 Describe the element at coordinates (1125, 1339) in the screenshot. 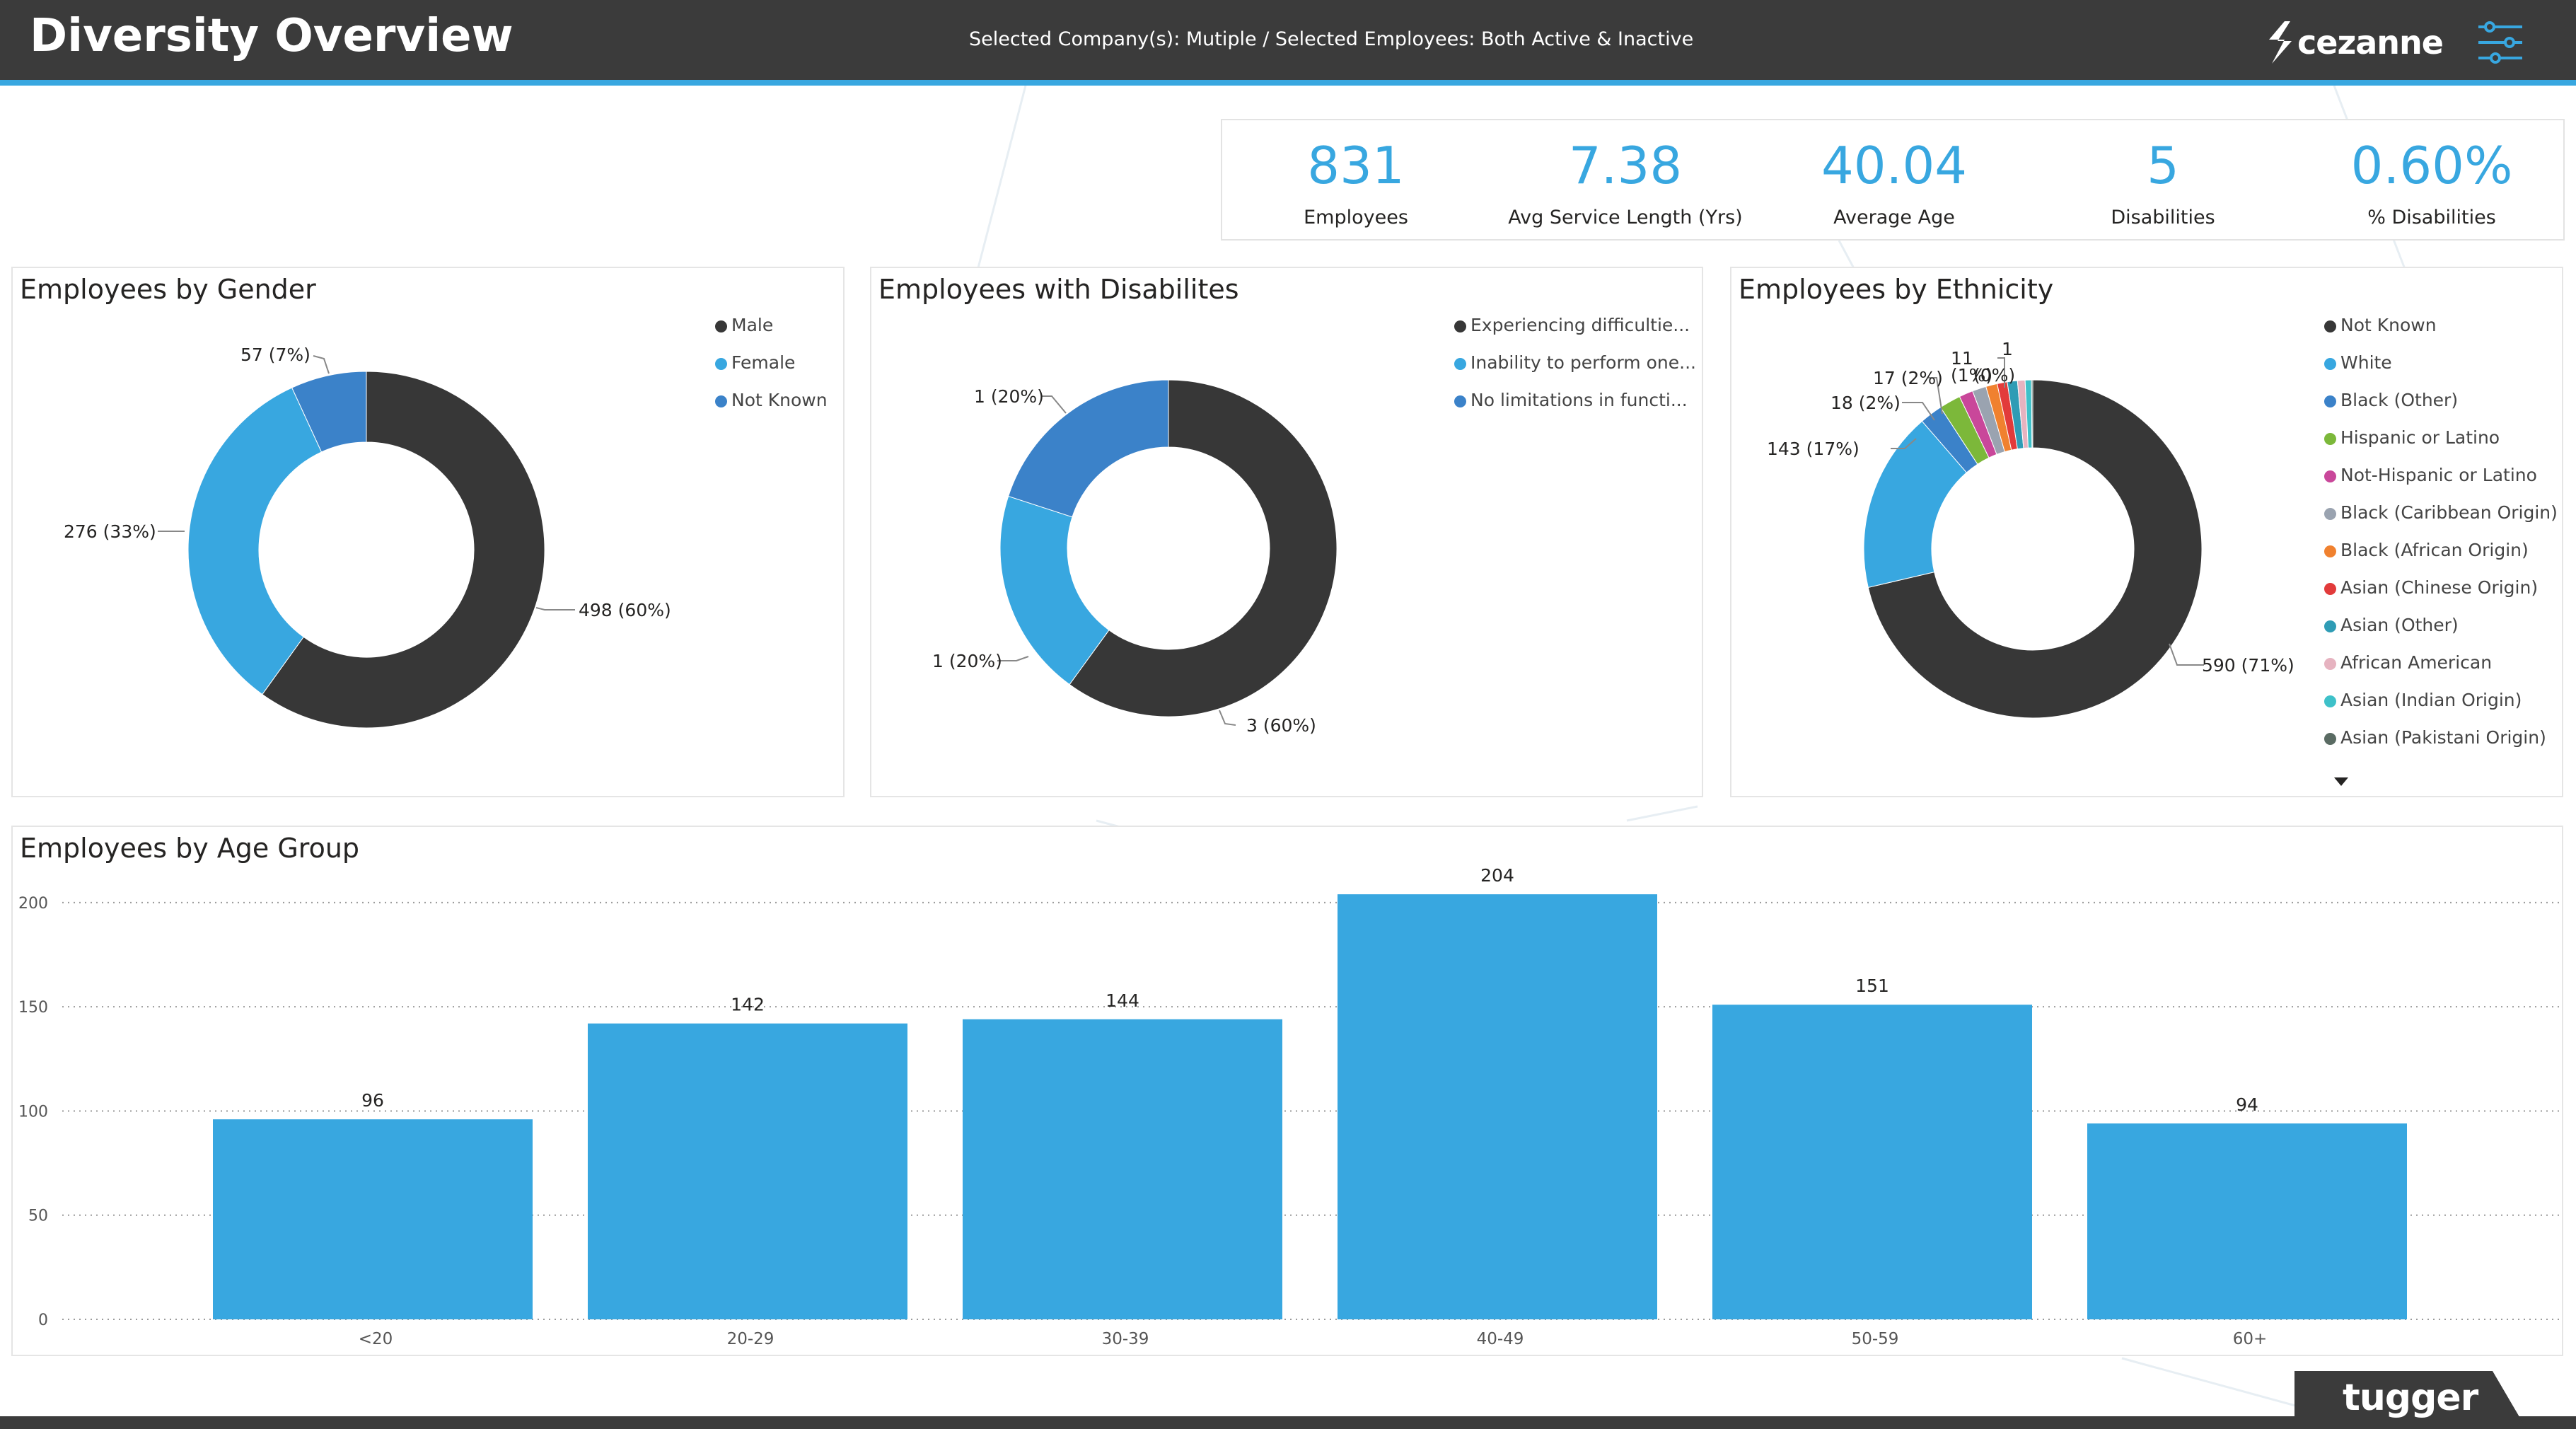

I see `x-tick-label: 30-39` at that location.